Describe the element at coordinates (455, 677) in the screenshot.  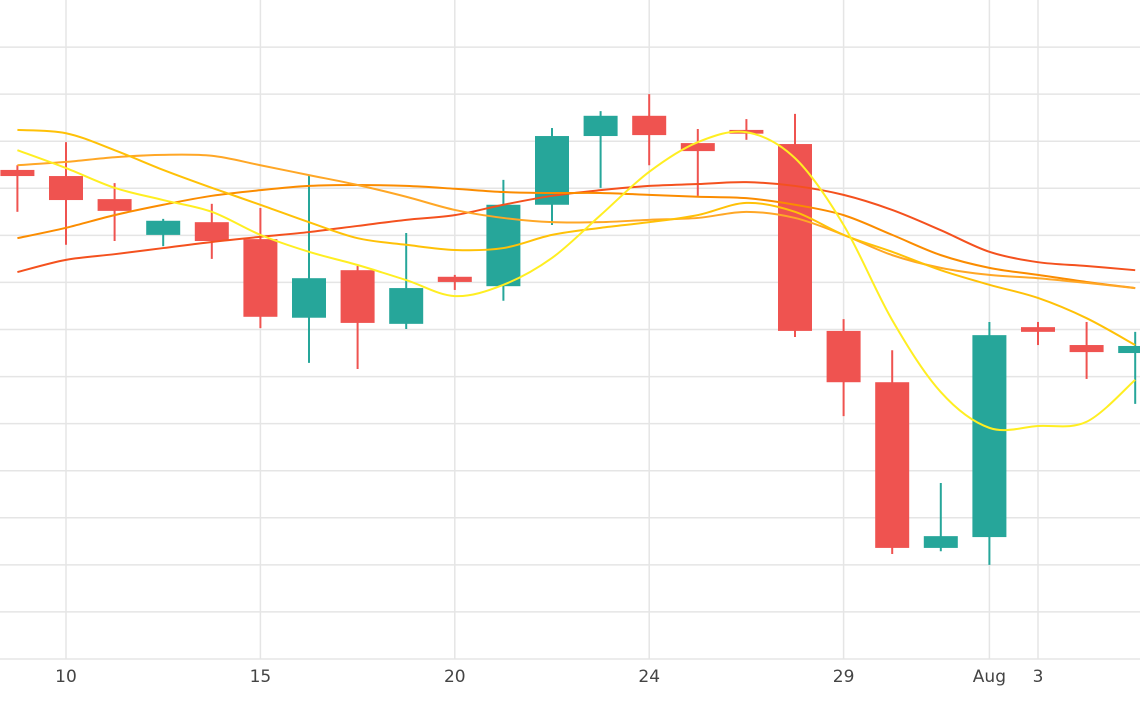
I see `x-tick-label: 20` at that location.